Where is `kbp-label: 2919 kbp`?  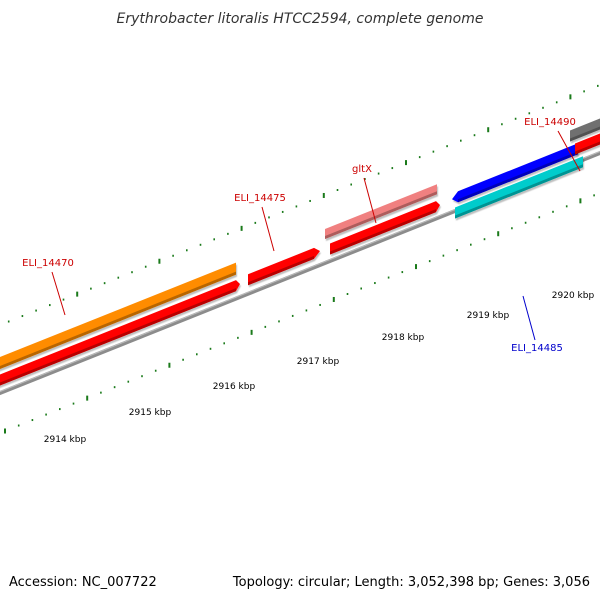
kbp-label: 2919 kbp is located at coordinates (488, 316).